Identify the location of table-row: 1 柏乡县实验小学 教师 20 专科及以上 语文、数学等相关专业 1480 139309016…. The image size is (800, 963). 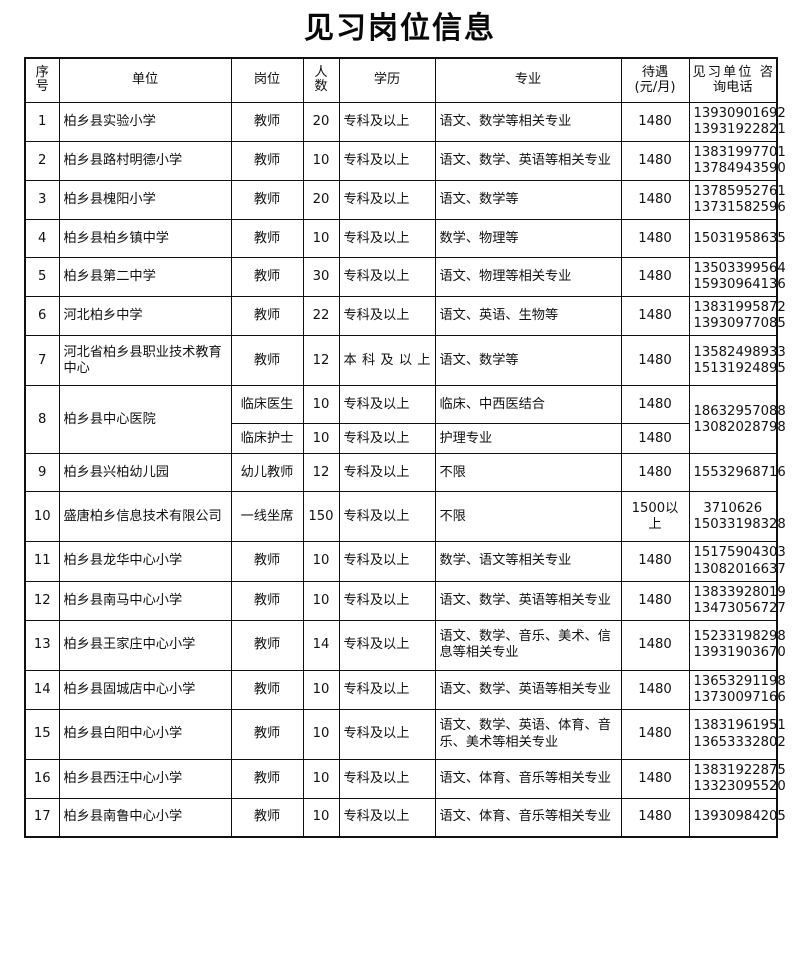
(405, 121).